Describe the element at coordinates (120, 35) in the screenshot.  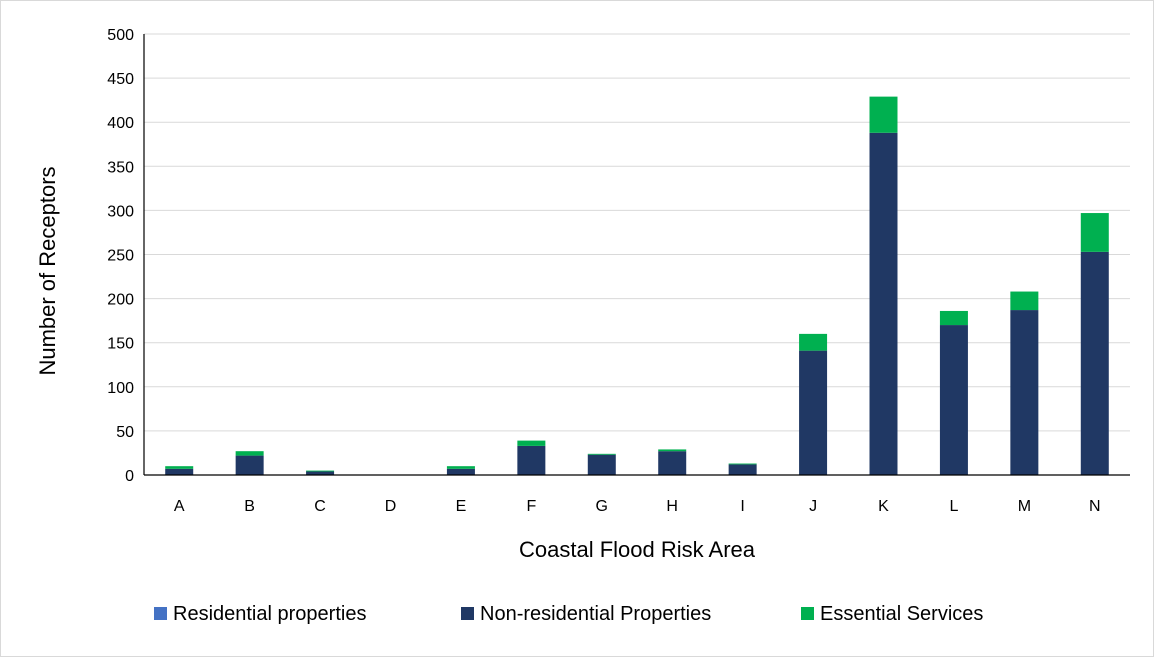
I see `y-tick-label: 500` at that location.